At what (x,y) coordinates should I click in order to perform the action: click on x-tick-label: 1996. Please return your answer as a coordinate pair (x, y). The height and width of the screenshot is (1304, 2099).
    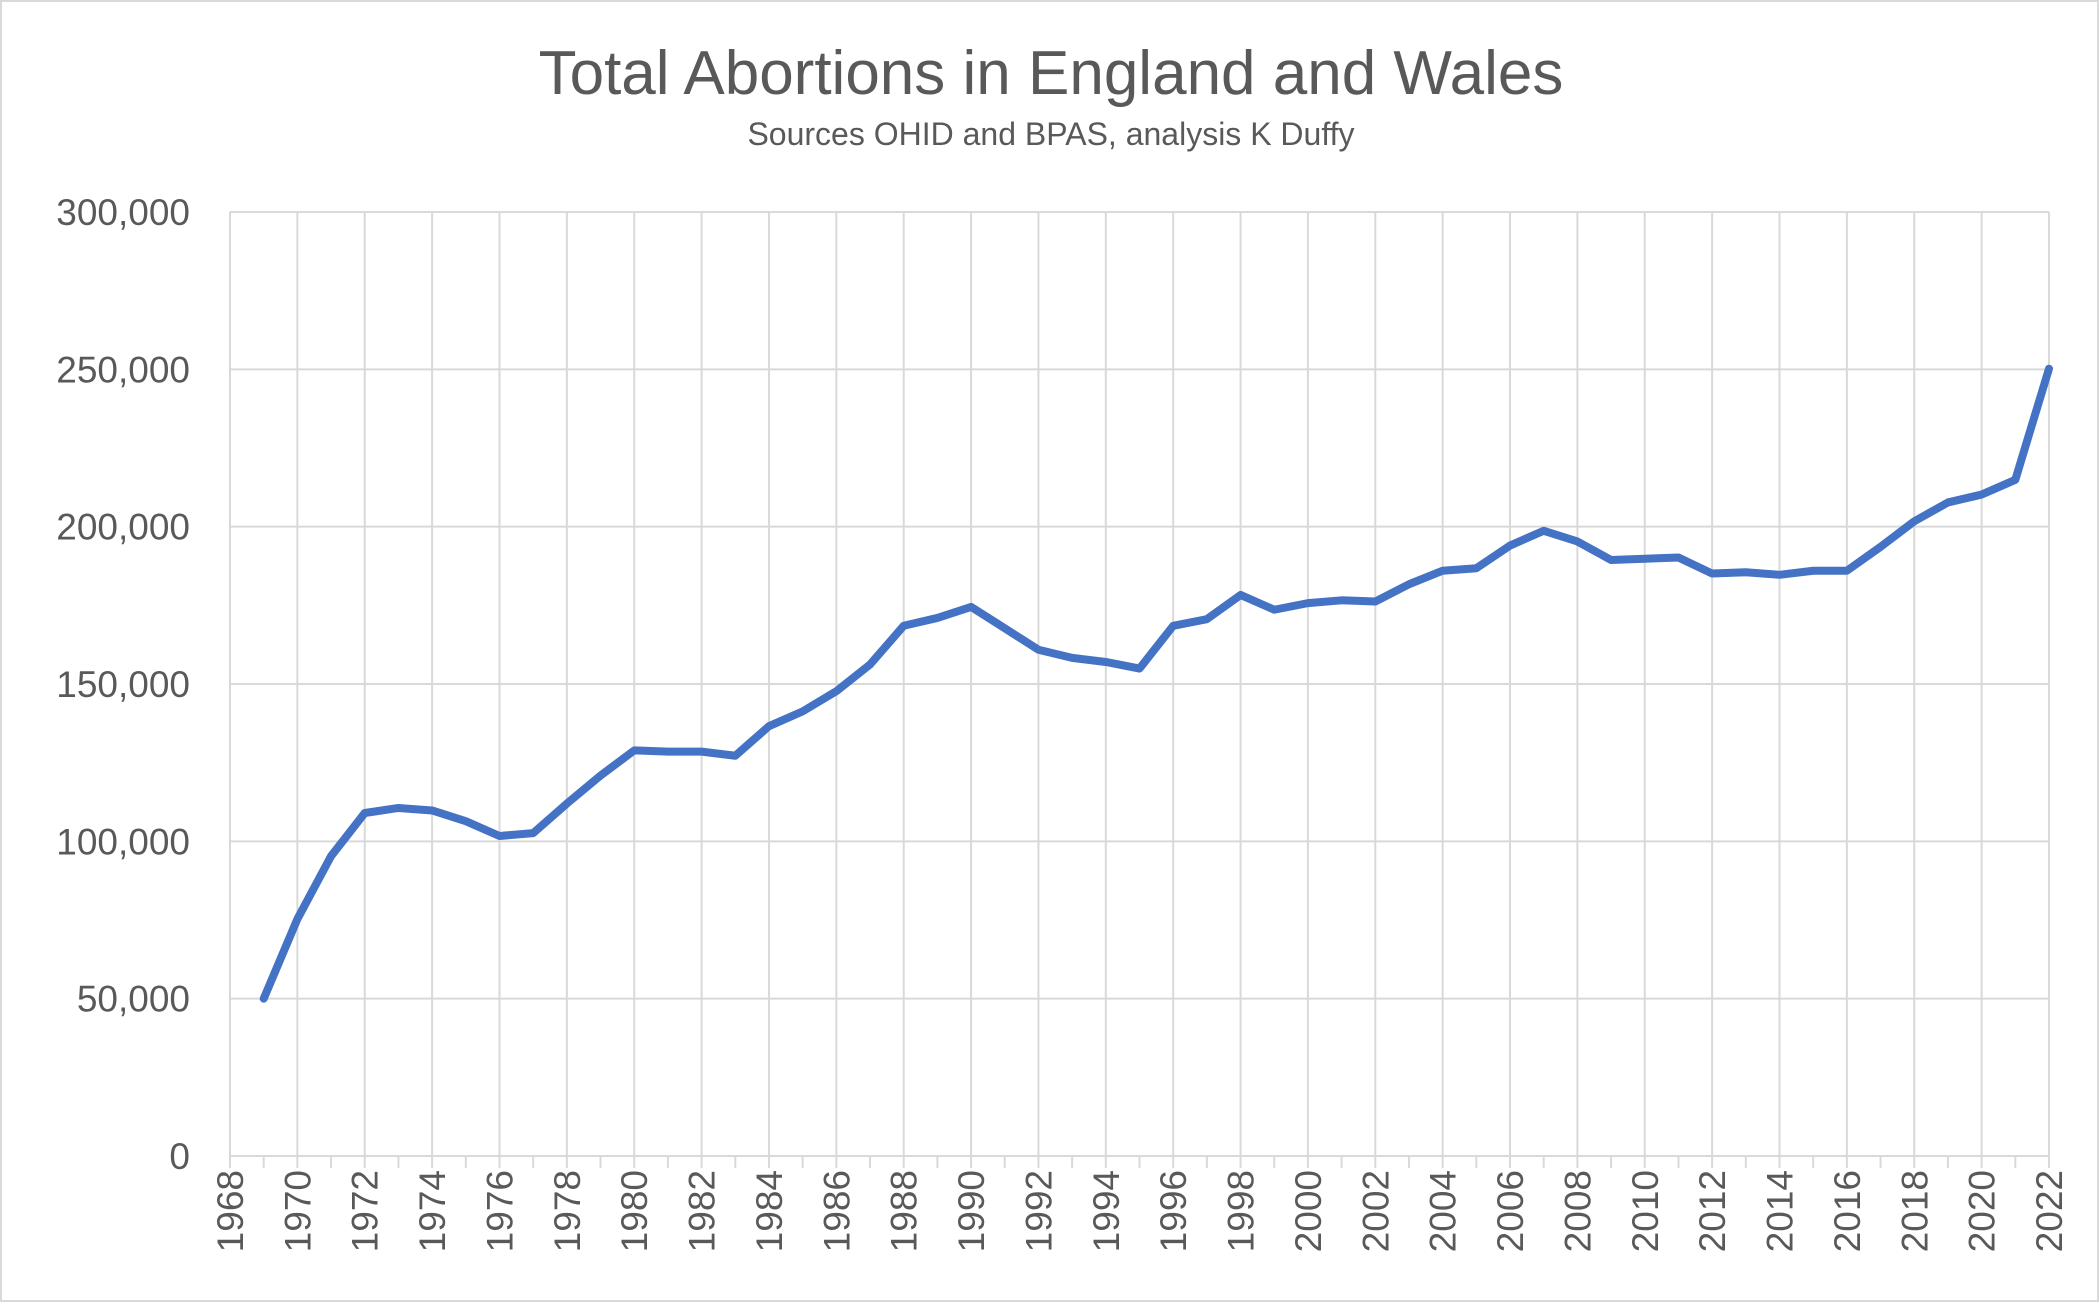
    Looking at the image, I should click on (1173, 1211).